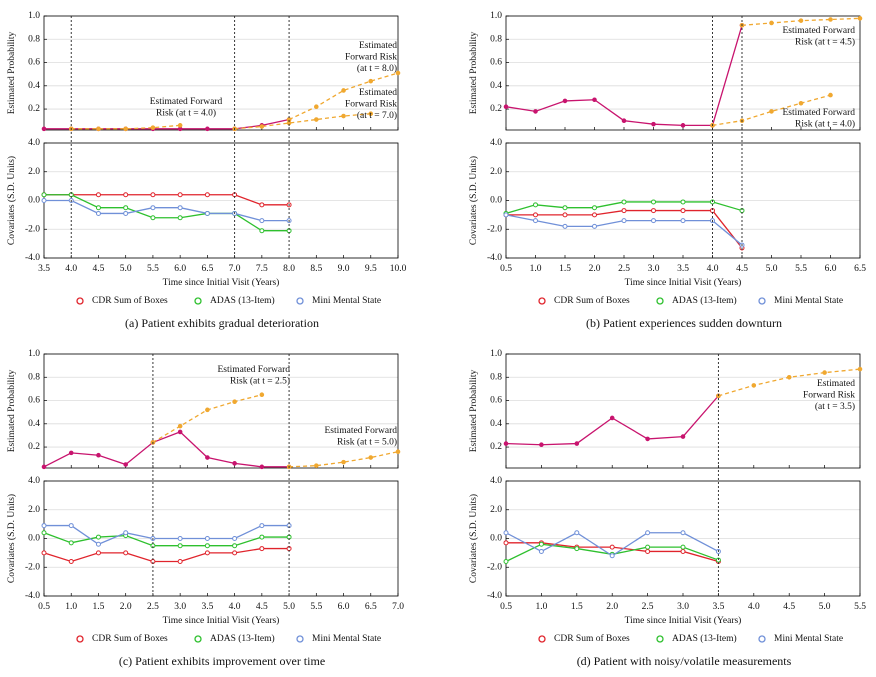  Describe the element at coordinates (654, 269) in the screenshot. I see `x-tick-label: 3.0` at that location.